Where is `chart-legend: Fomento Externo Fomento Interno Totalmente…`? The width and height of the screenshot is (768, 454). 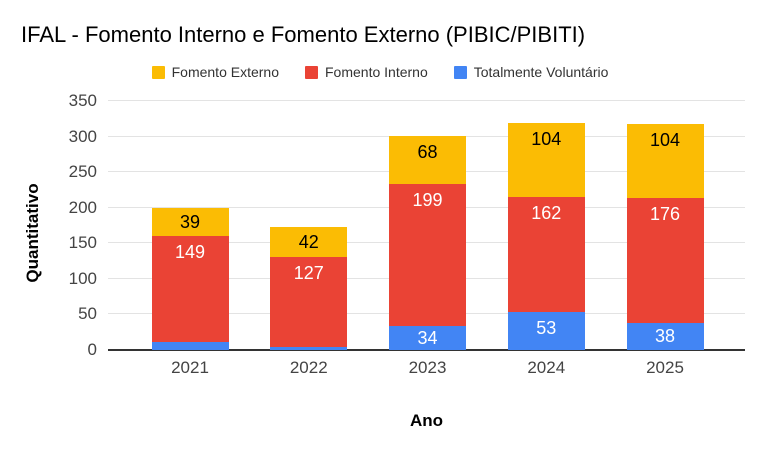
chart-legend: Fomento Externo Fomento Interno Totalmente… is located at coordinates (380, 72).